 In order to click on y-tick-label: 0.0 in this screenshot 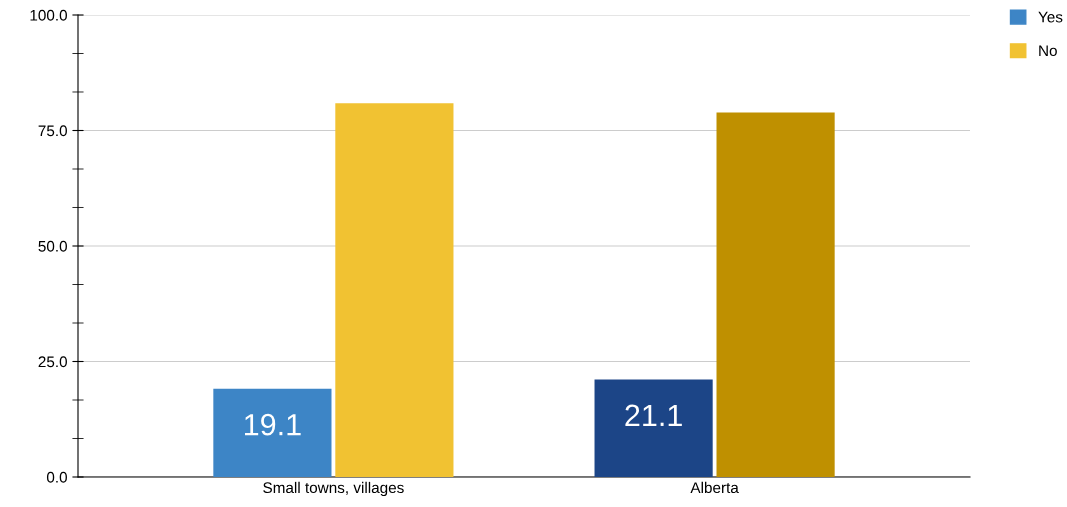, I will do `click(56, 477)`.